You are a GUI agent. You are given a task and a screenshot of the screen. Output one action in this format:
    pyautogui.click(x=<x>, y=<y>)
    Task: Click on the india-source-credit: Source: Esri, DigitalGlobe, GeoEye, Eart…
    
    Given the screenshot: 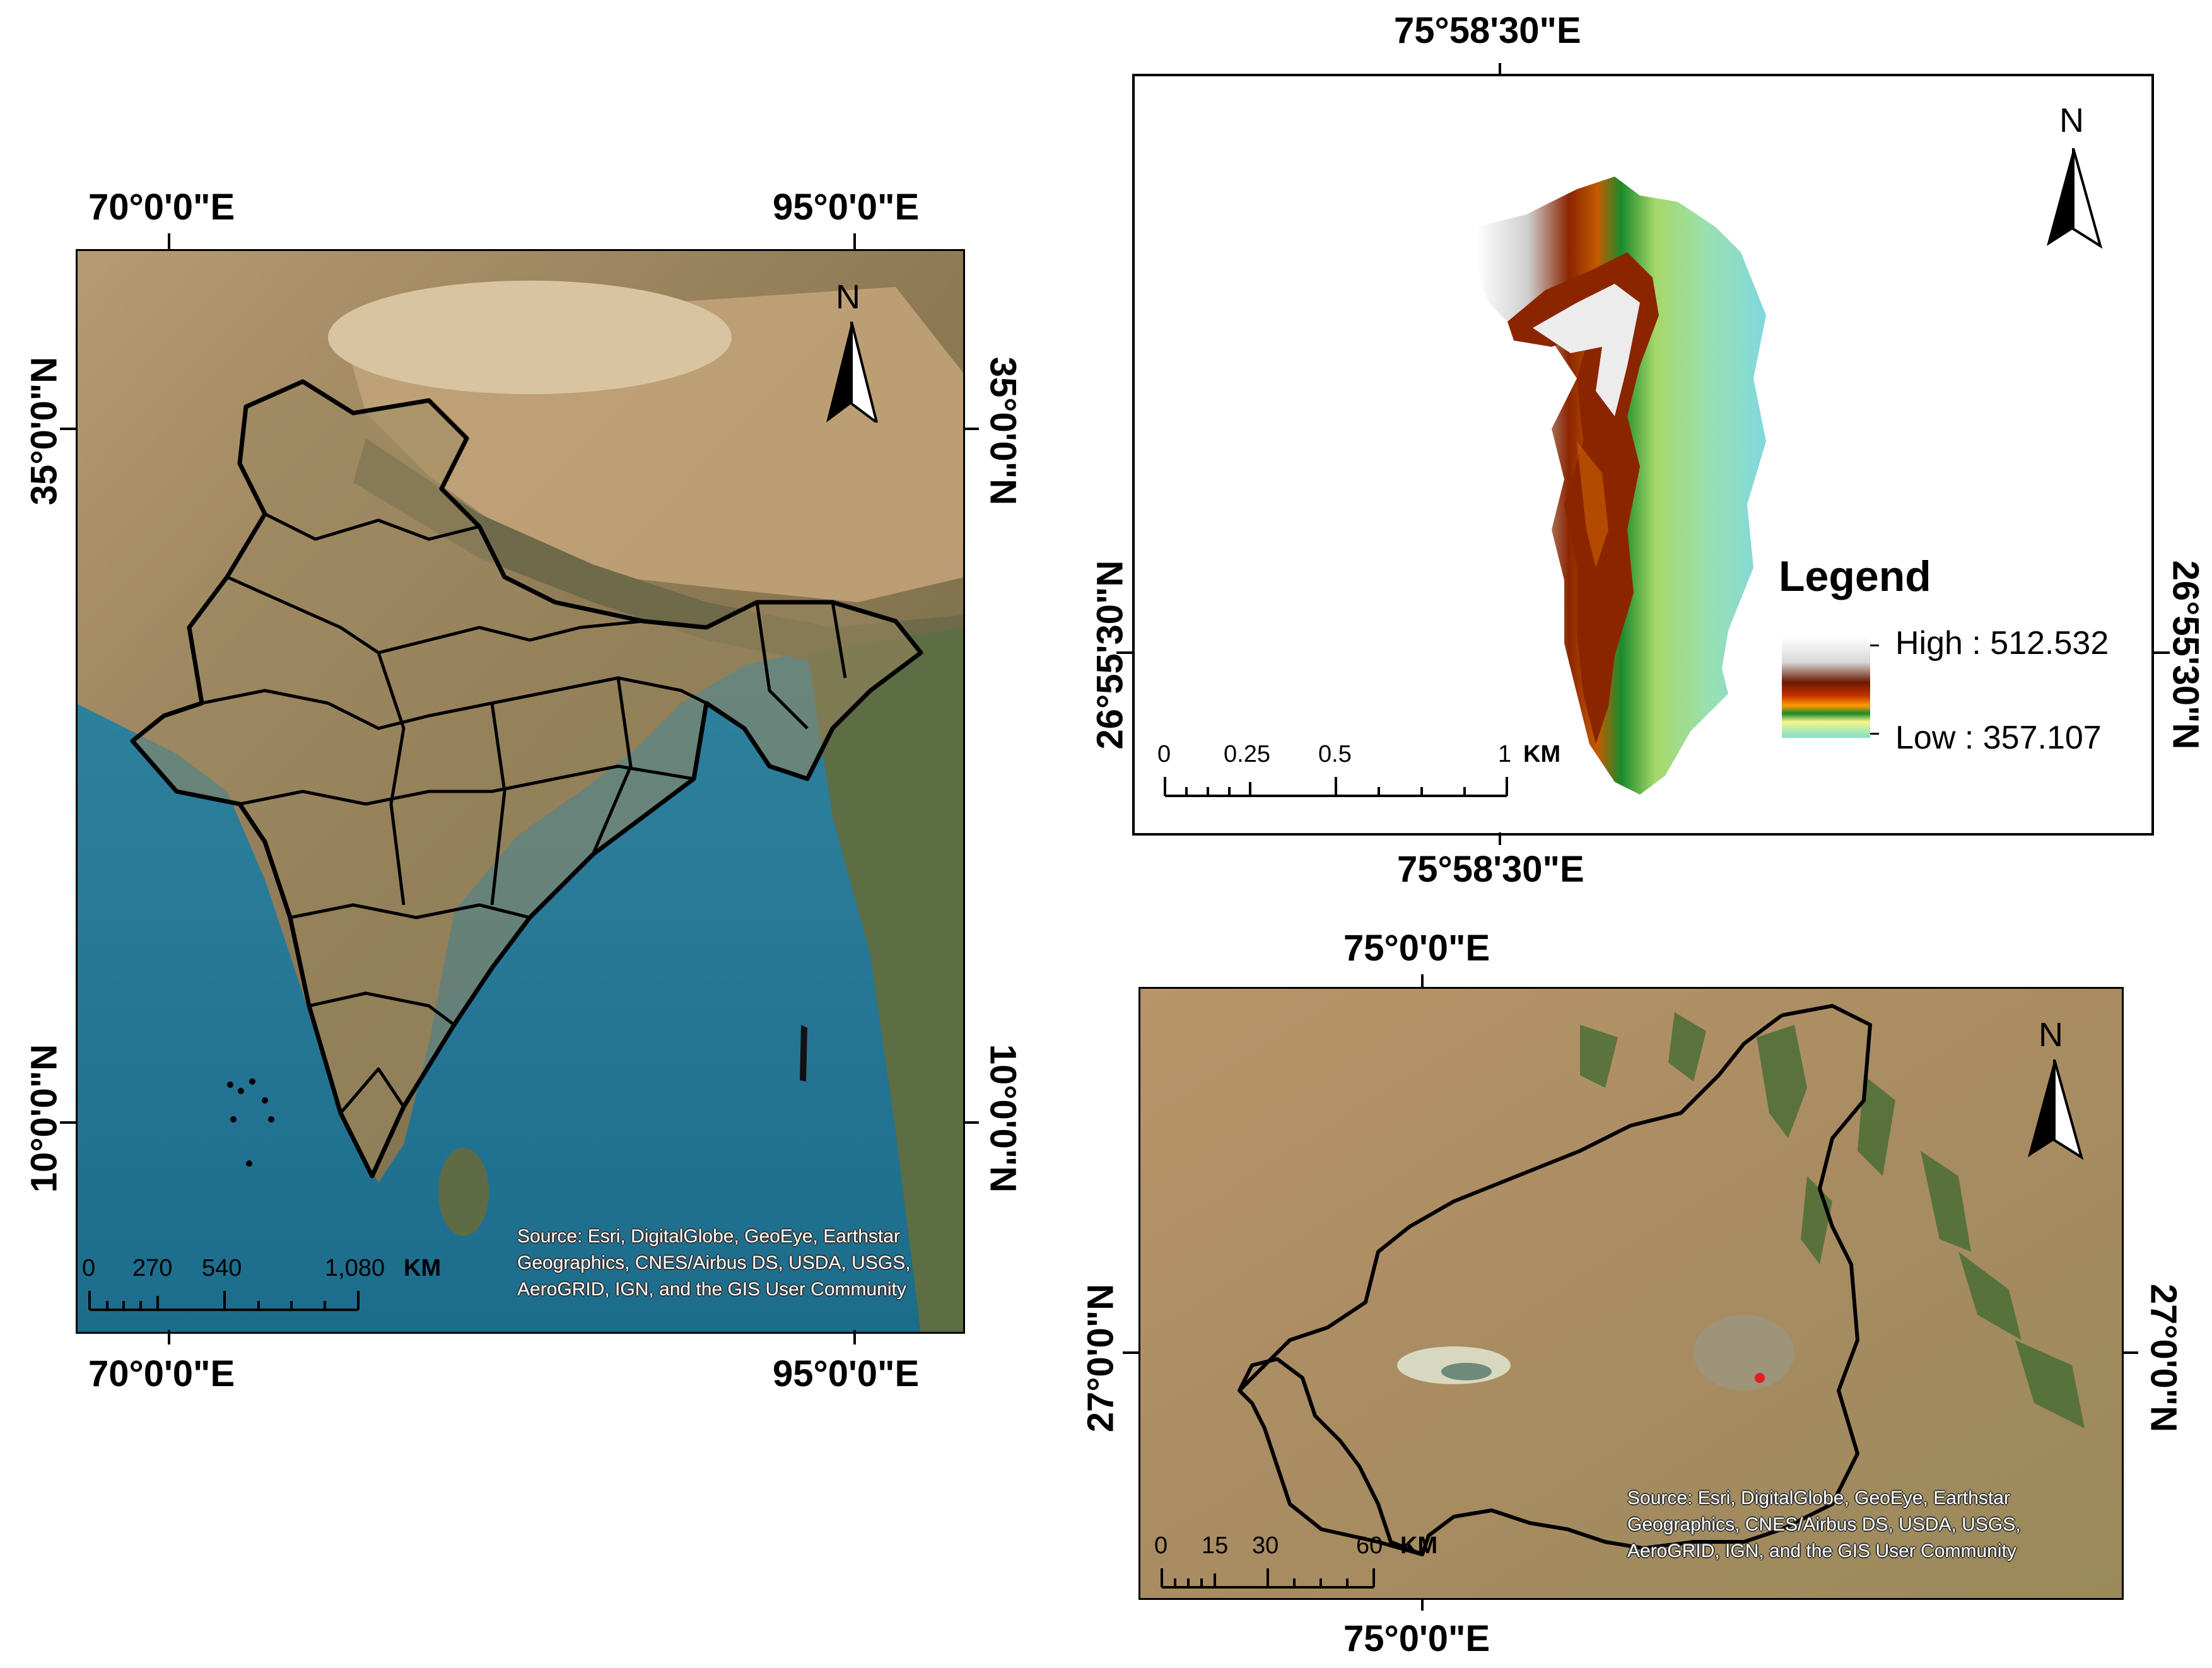 What is the action you would take?
    pyautogui.click(x=714, y=1263)
    